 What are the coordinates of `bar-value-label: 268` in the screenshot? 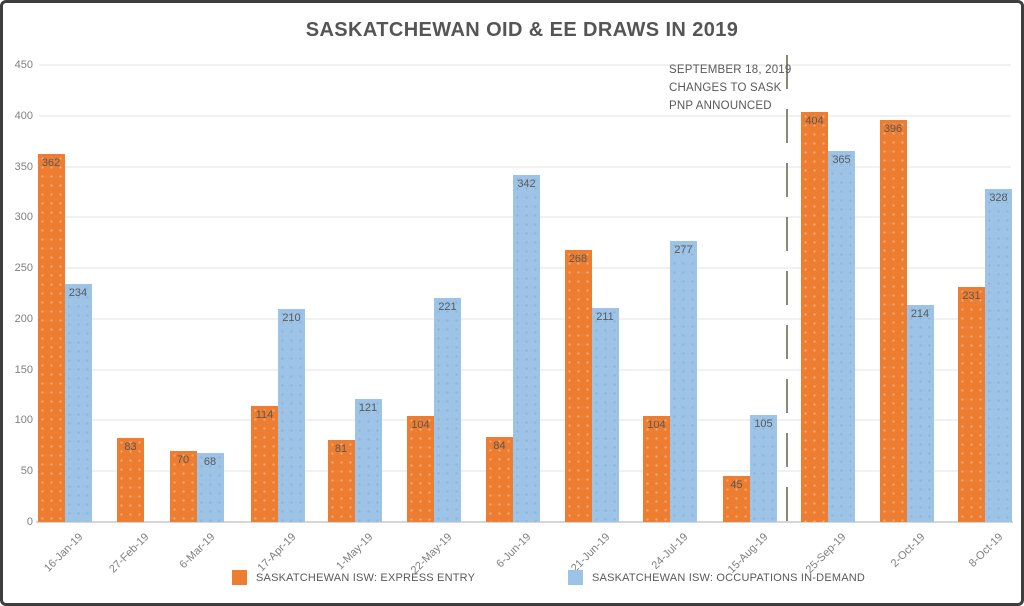 It's located at (578, 258).